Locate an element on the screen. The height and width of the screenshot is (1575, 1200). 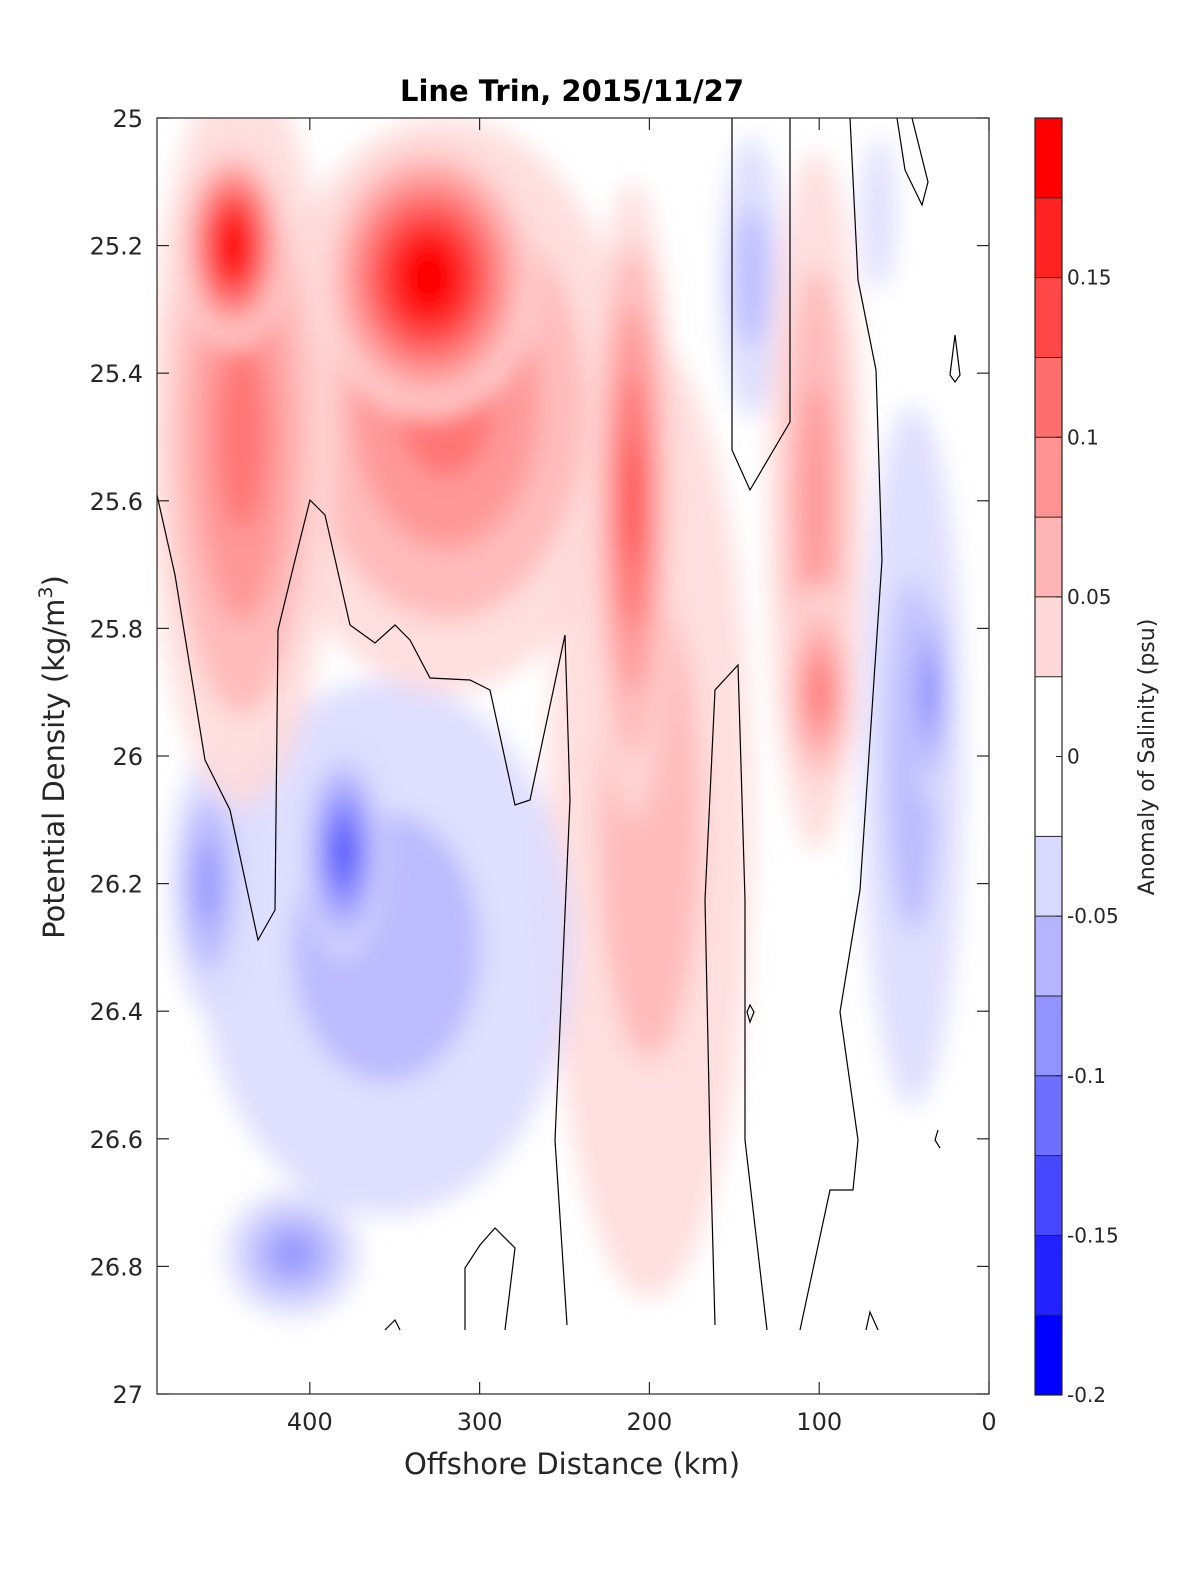
y-tick-label: 26.4 is located at coordinates (116, 1012).